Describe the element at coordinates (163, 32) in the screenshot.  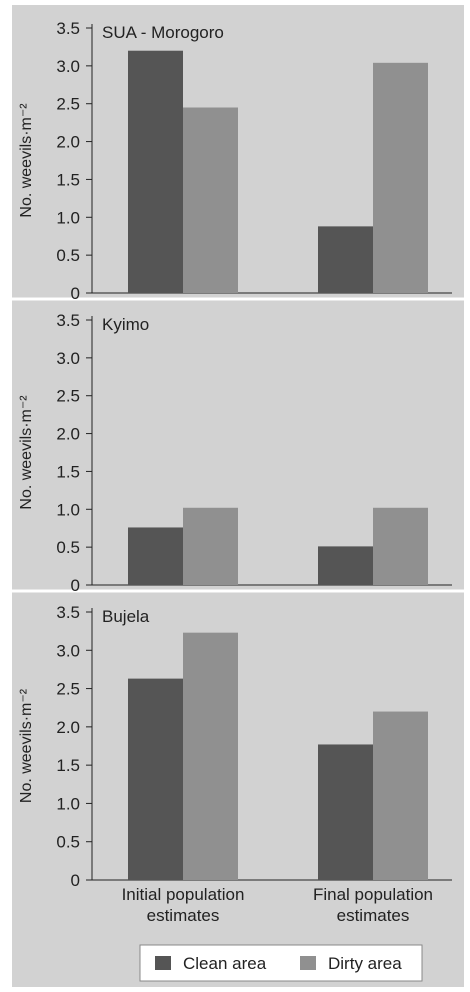
I see `panel-title: SUA - Morogoro` at that location.